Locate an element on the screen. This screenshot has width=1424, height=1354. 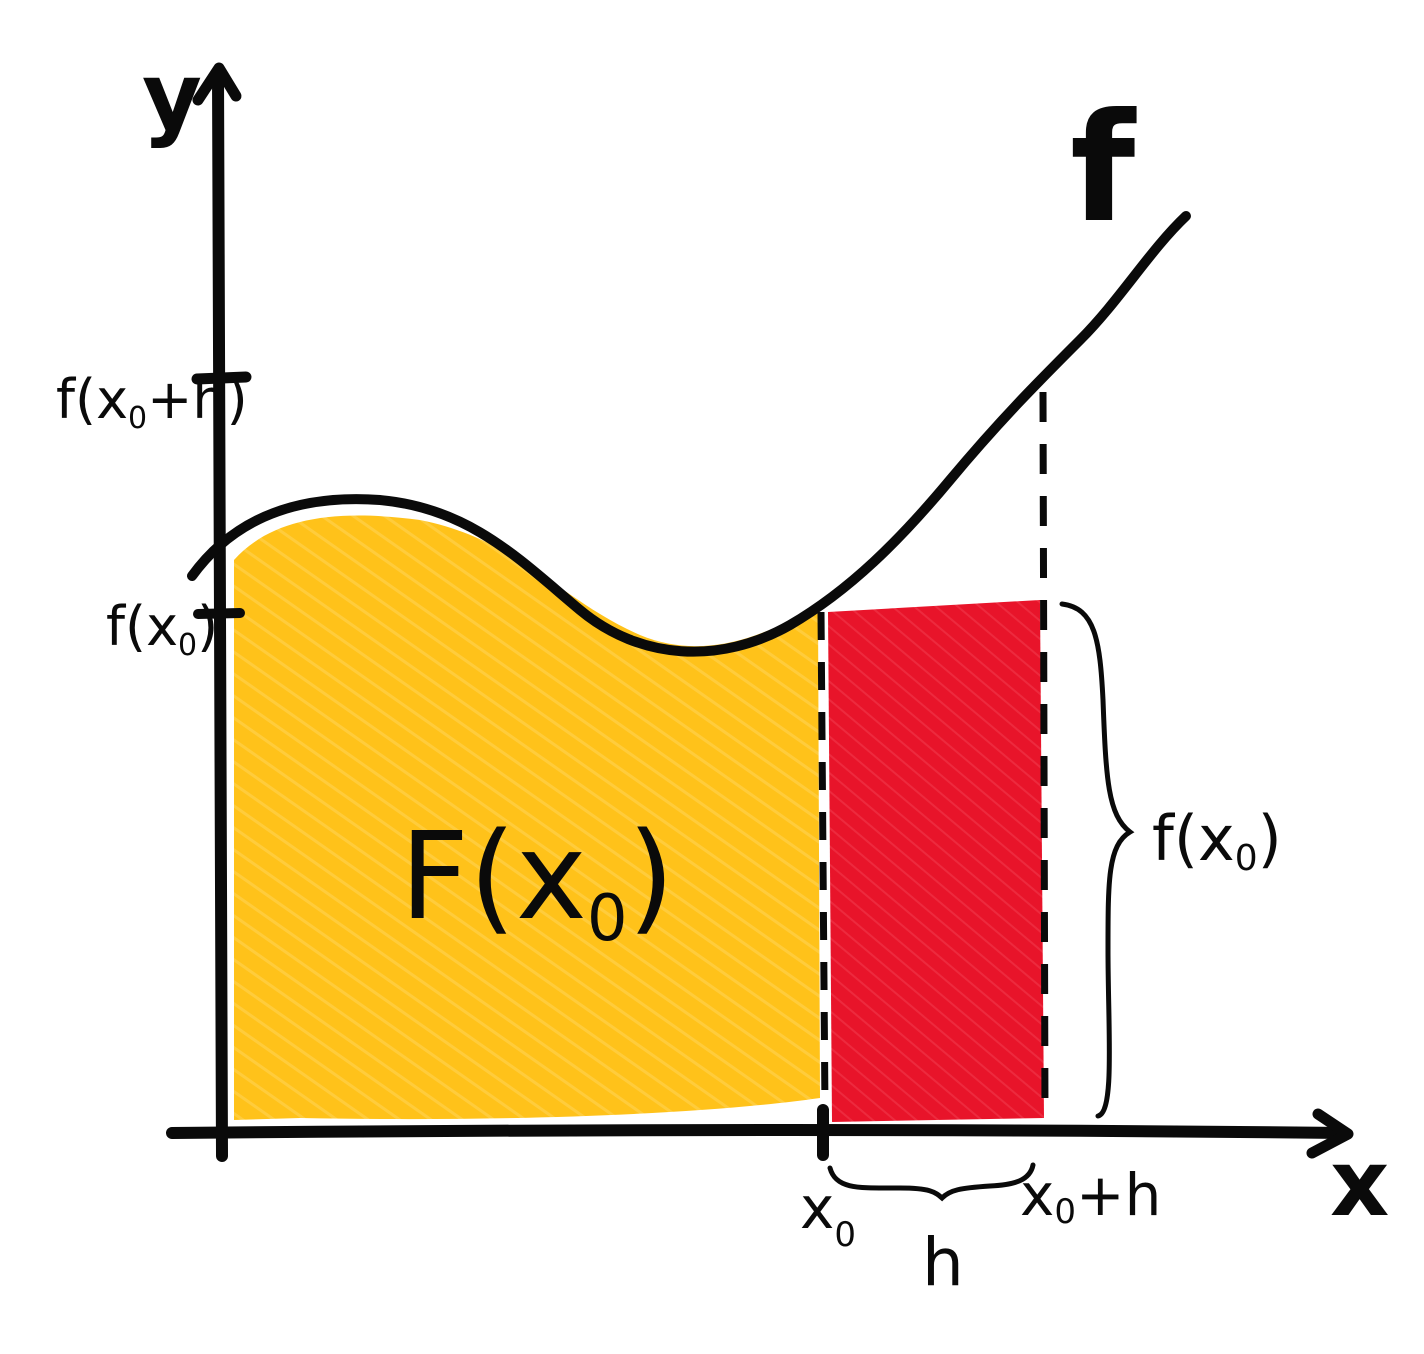
height-brace-label: f(x0) is located at coordinates (1217, 840).